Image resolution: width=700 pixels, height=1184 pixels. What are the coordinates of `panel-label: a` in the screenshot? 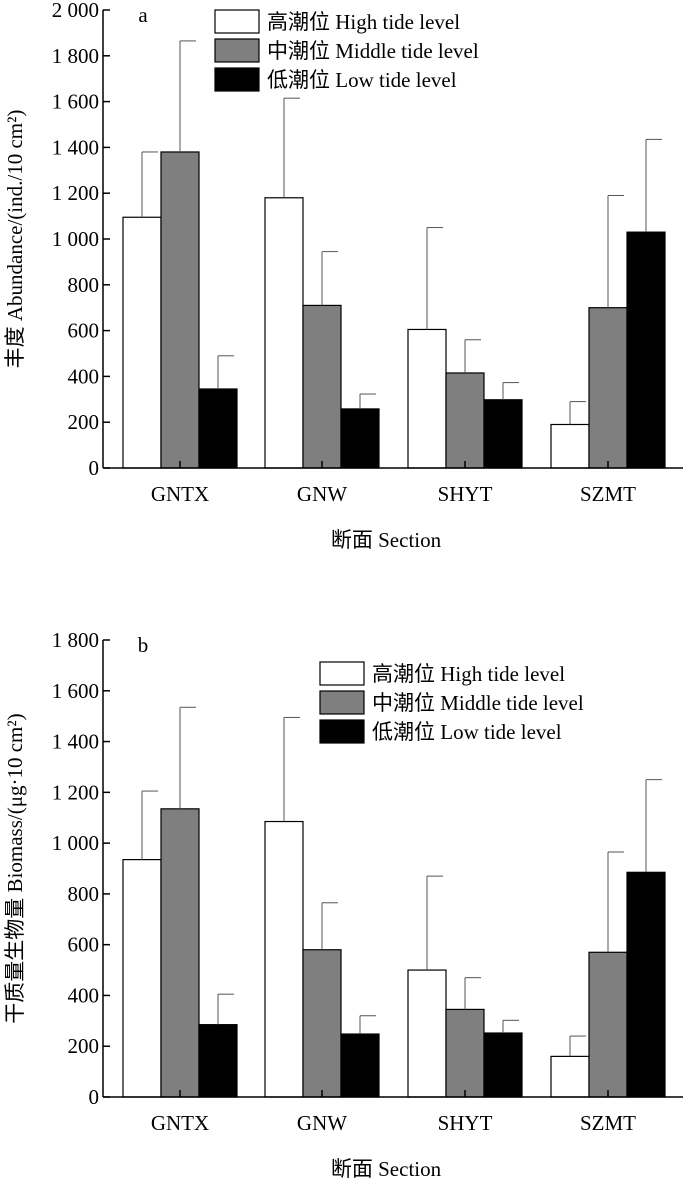 It's located at (143, 15).